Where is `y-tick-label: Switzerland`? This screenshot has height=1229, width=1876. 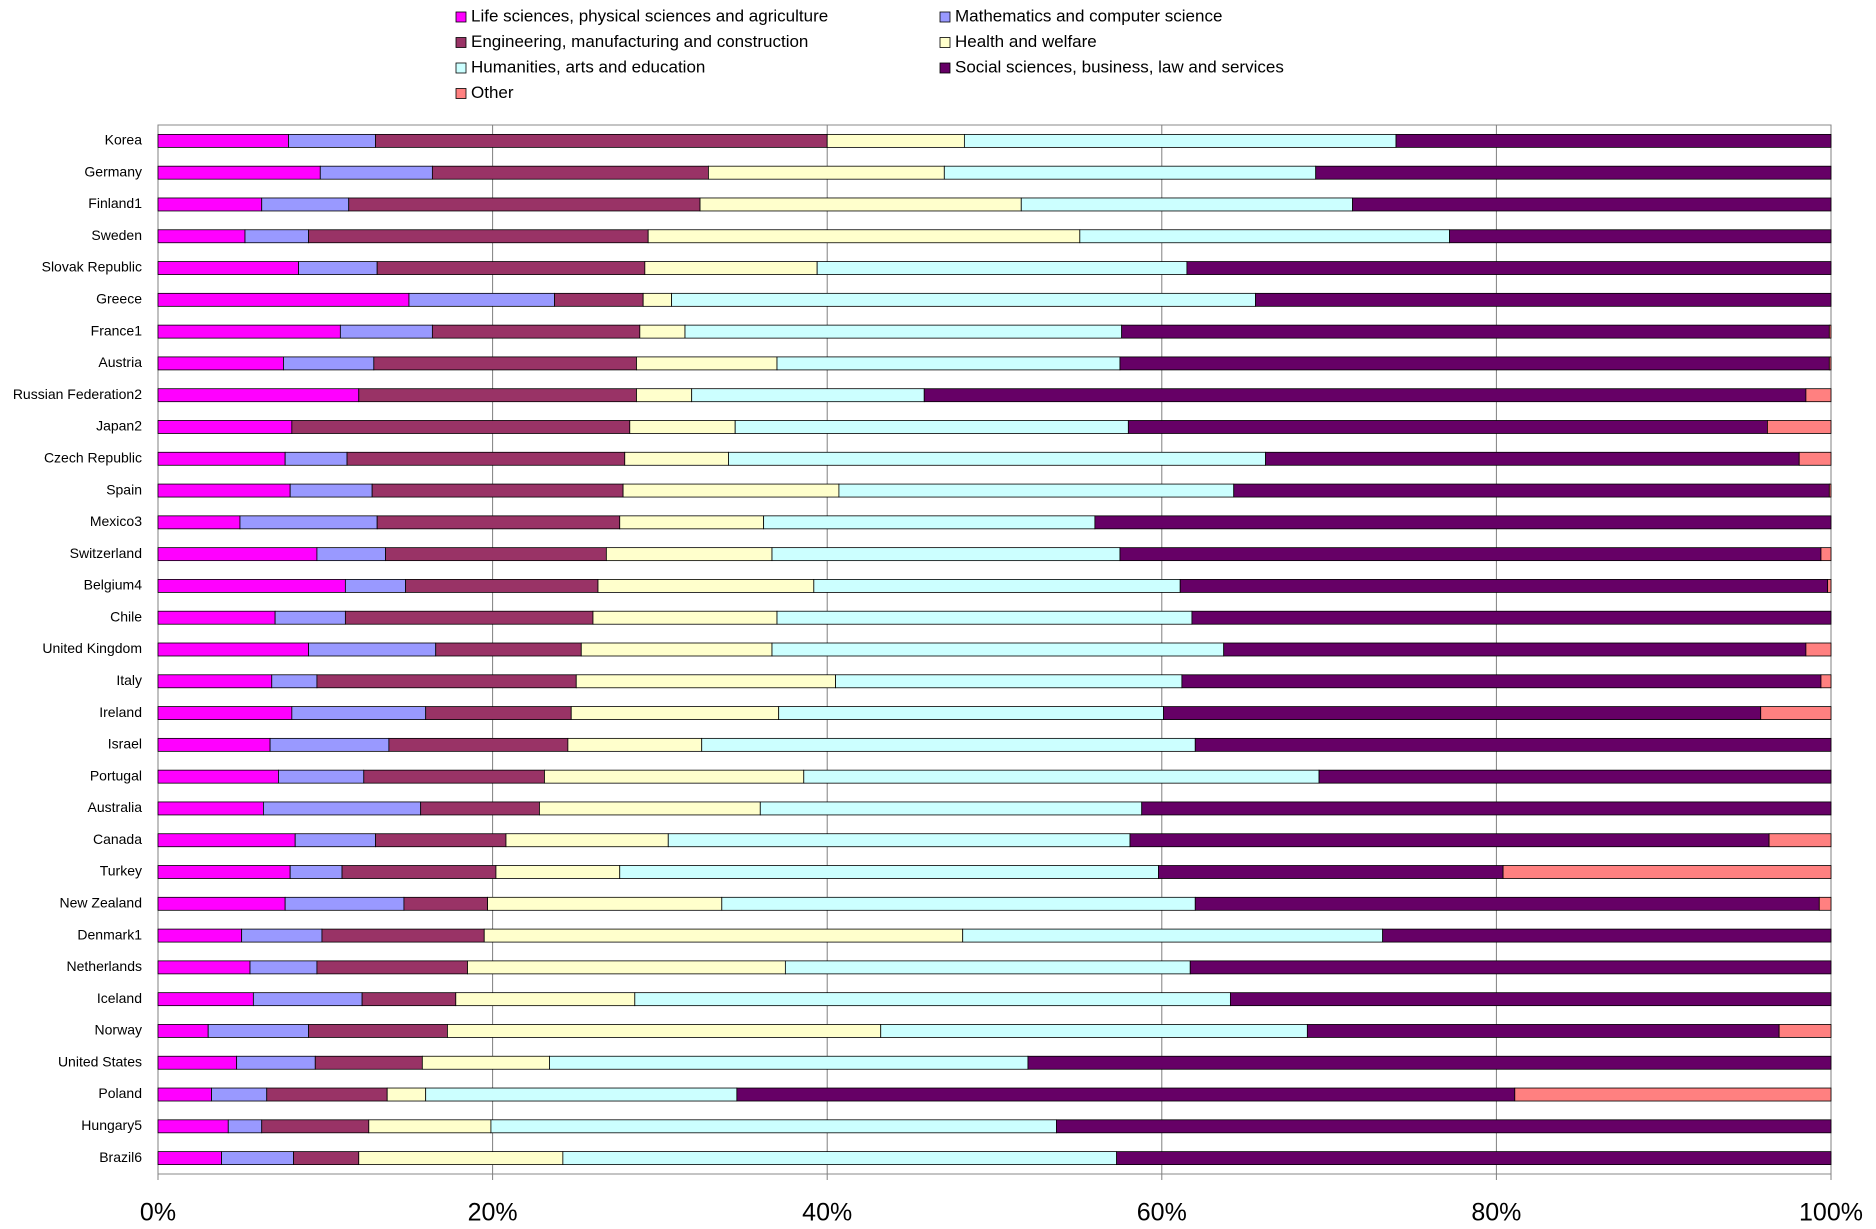 y-tick-label: Switzerland is located at coordinates (106, 553).